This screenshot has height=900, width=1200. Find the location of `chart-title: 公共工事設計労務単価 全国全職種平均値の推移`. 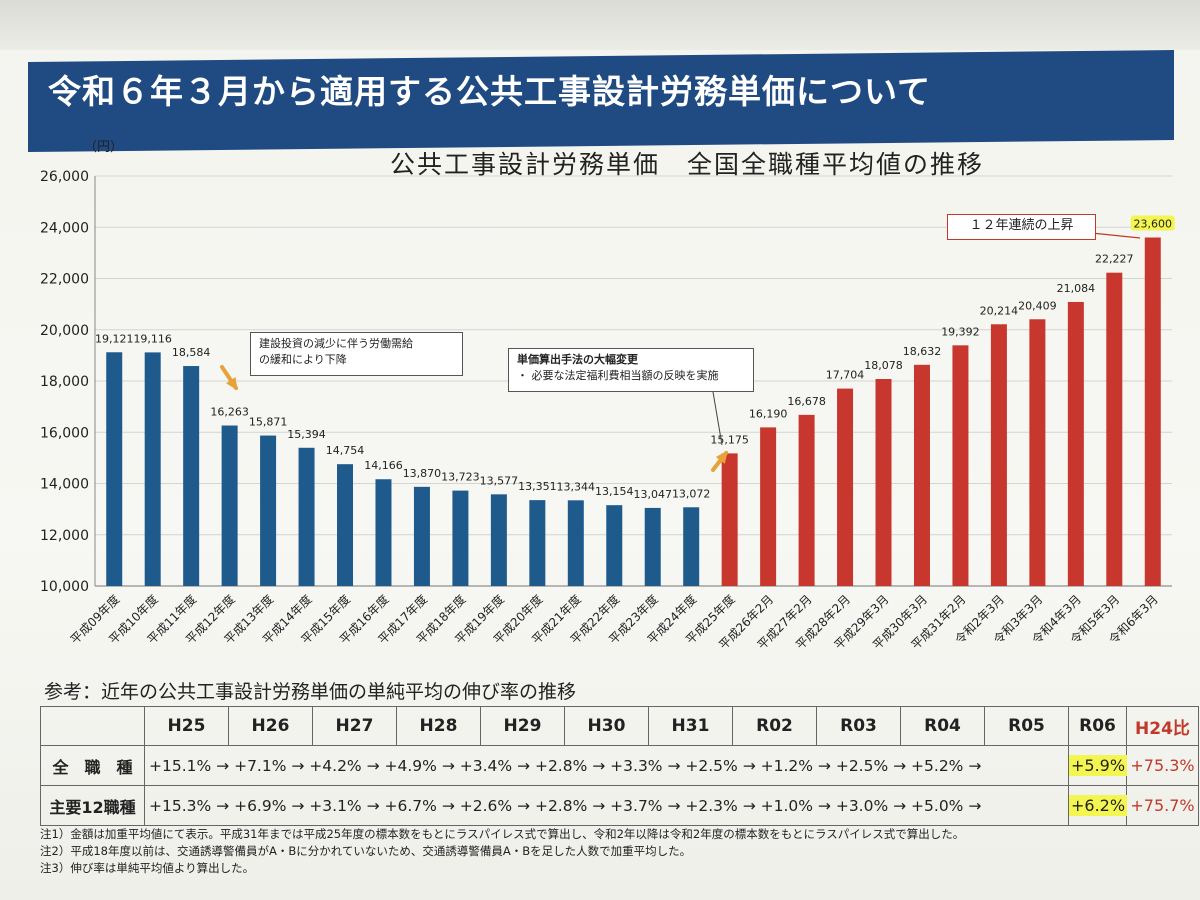

chart-title: 公共工事設計労務単価 全国全職種平均値の推移 is located at coordinates (687, 164).